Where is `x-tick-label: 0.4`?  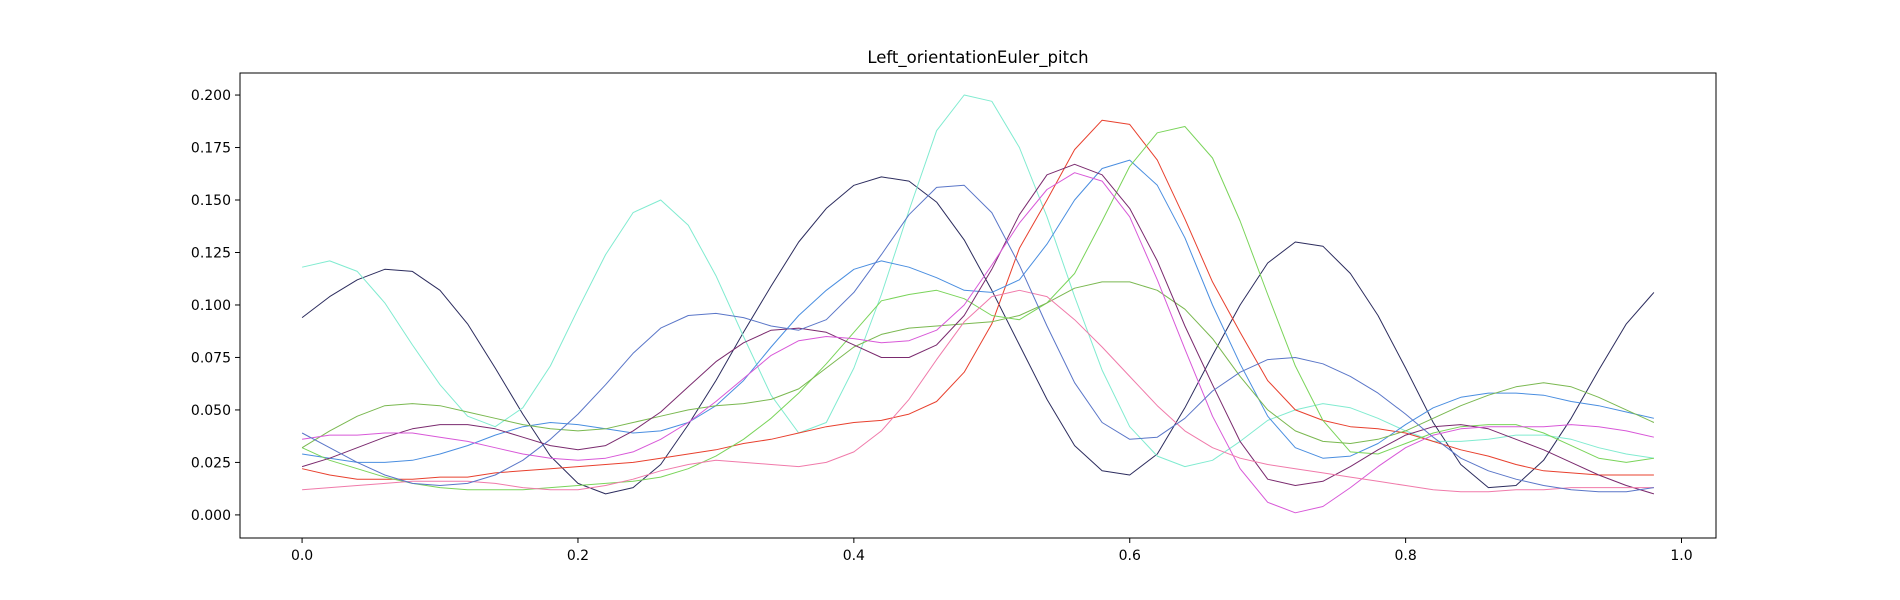
x-tick-label: 0.4 is located at coordinates (854, 556).